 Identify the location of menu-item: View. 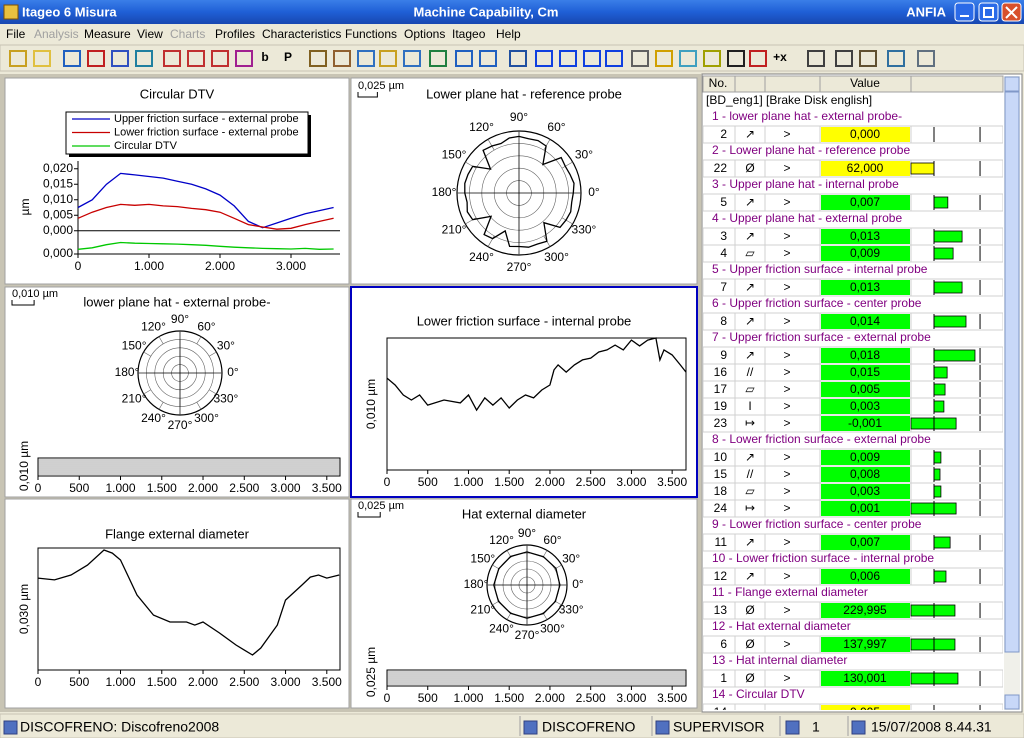
(150, 34).